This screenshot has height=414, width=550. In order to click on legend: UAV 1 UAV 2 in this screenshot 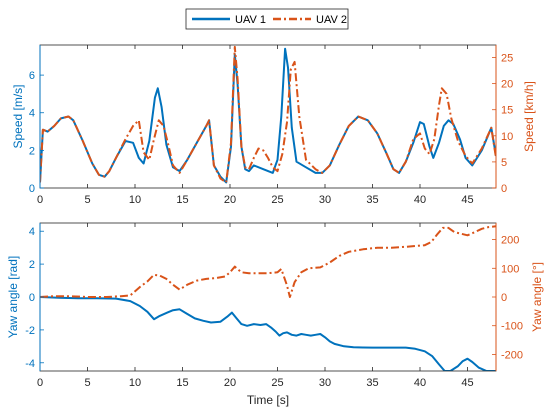, I will do `click(267, 19)`.